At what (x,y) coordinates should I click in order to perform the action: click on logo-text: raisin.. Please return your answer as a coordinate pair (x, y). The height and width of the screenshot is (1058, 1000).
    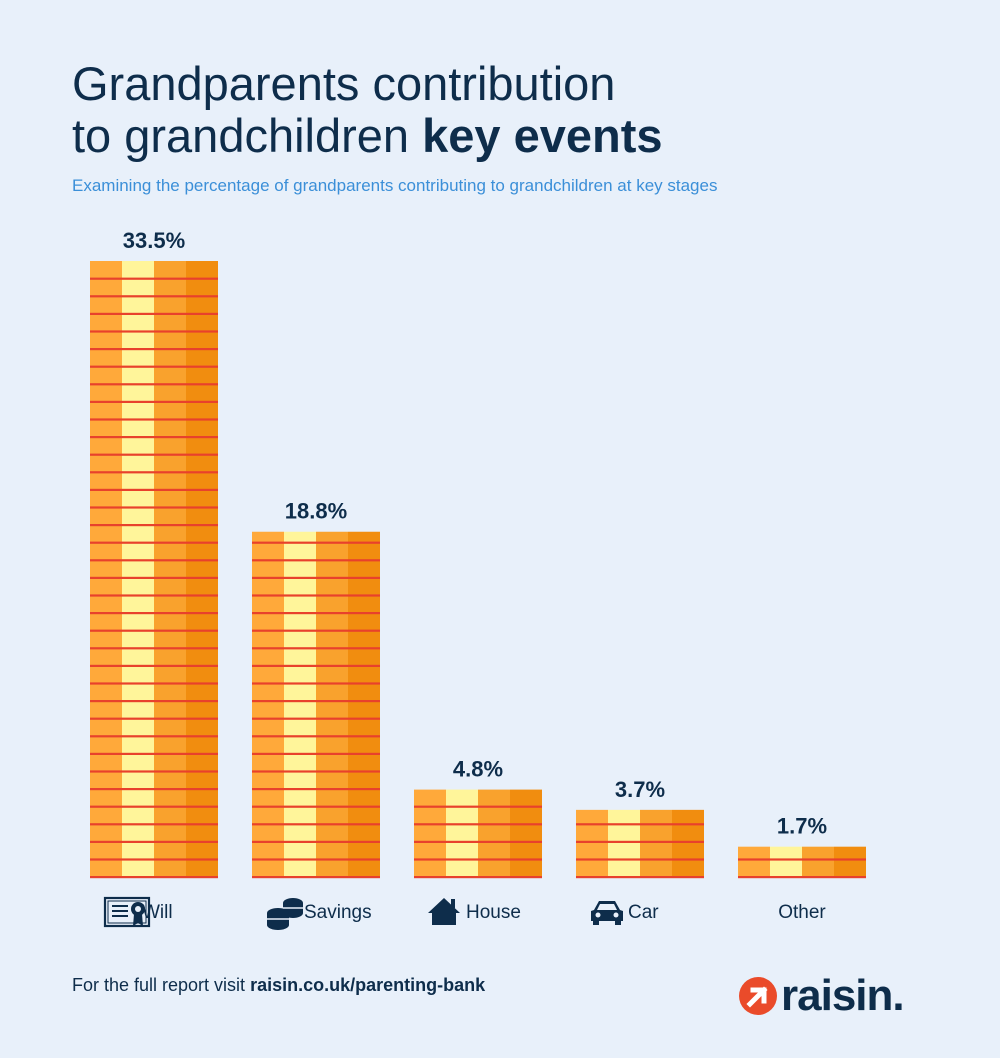
    Looking at the image, I should click on (843, 995).